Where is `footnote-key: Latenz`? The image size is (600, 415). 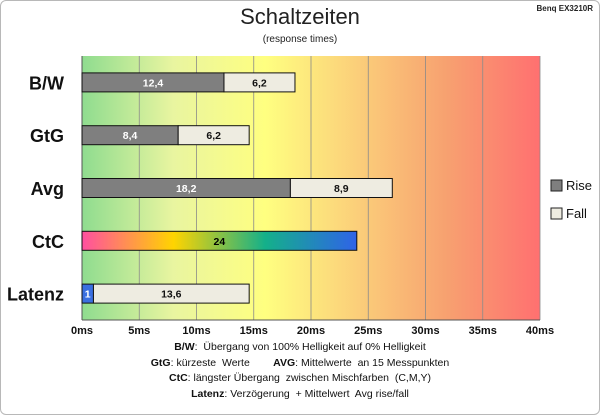
footnote-key: Latenz is located at coordinates (208, 393).